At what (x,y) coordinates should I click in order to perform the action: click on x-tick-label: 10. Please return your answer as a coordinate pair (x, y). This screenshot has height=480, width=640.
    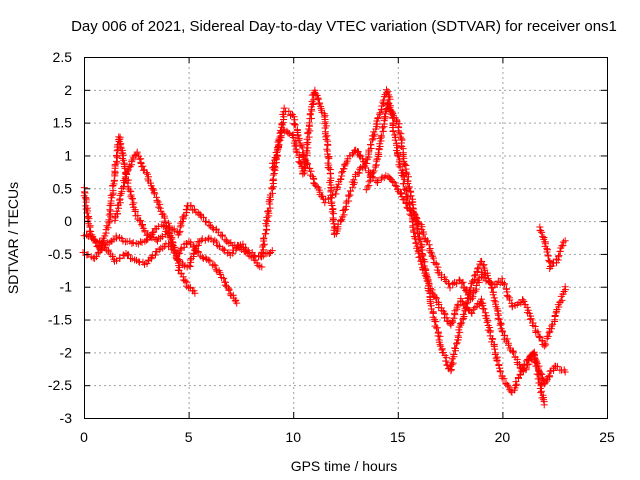
    Looking at the image, I should click on (293, 437).